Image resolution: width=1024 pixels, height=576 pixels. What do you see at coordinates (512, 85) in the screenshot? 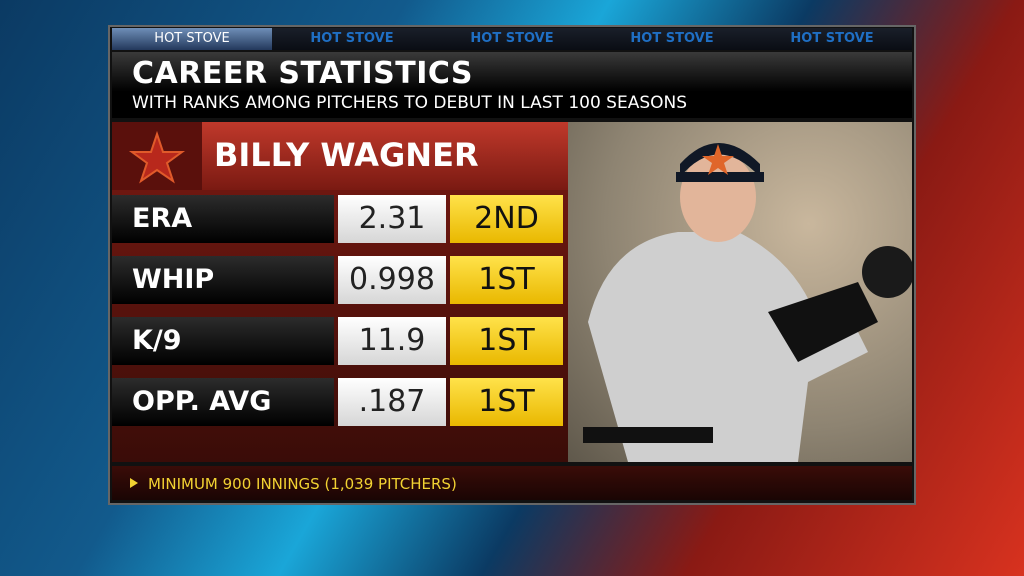
I see `header-band` at bounding box center [512, 85].